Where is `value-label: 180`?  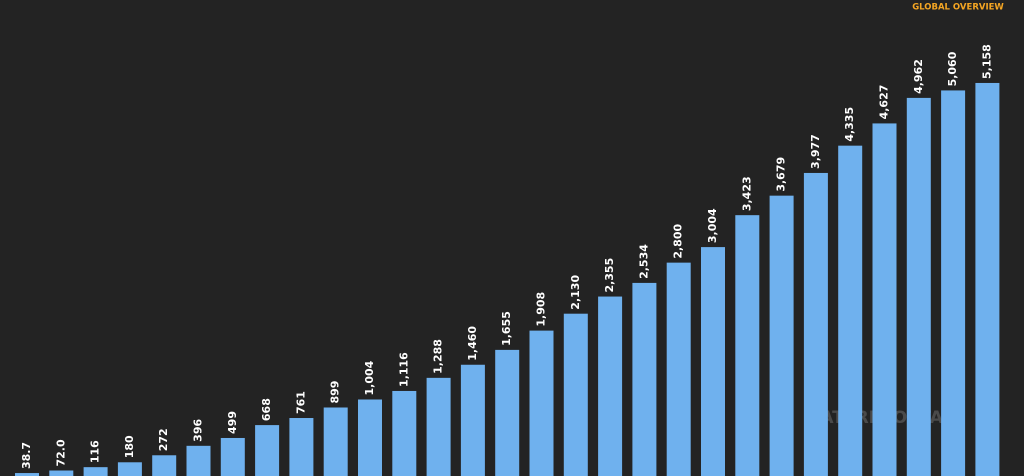 value-label: 180 is located at coordinates (129, 446).